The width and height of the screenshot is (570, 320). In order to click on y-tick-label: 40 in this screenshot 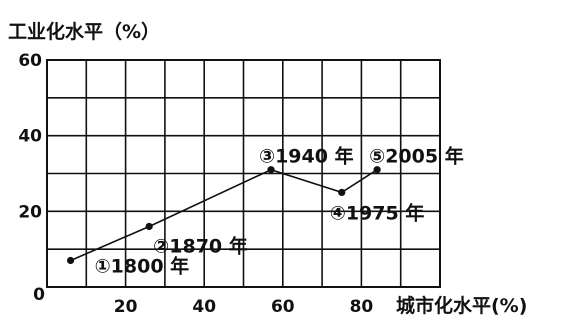, I will do `click(30, 137)`.